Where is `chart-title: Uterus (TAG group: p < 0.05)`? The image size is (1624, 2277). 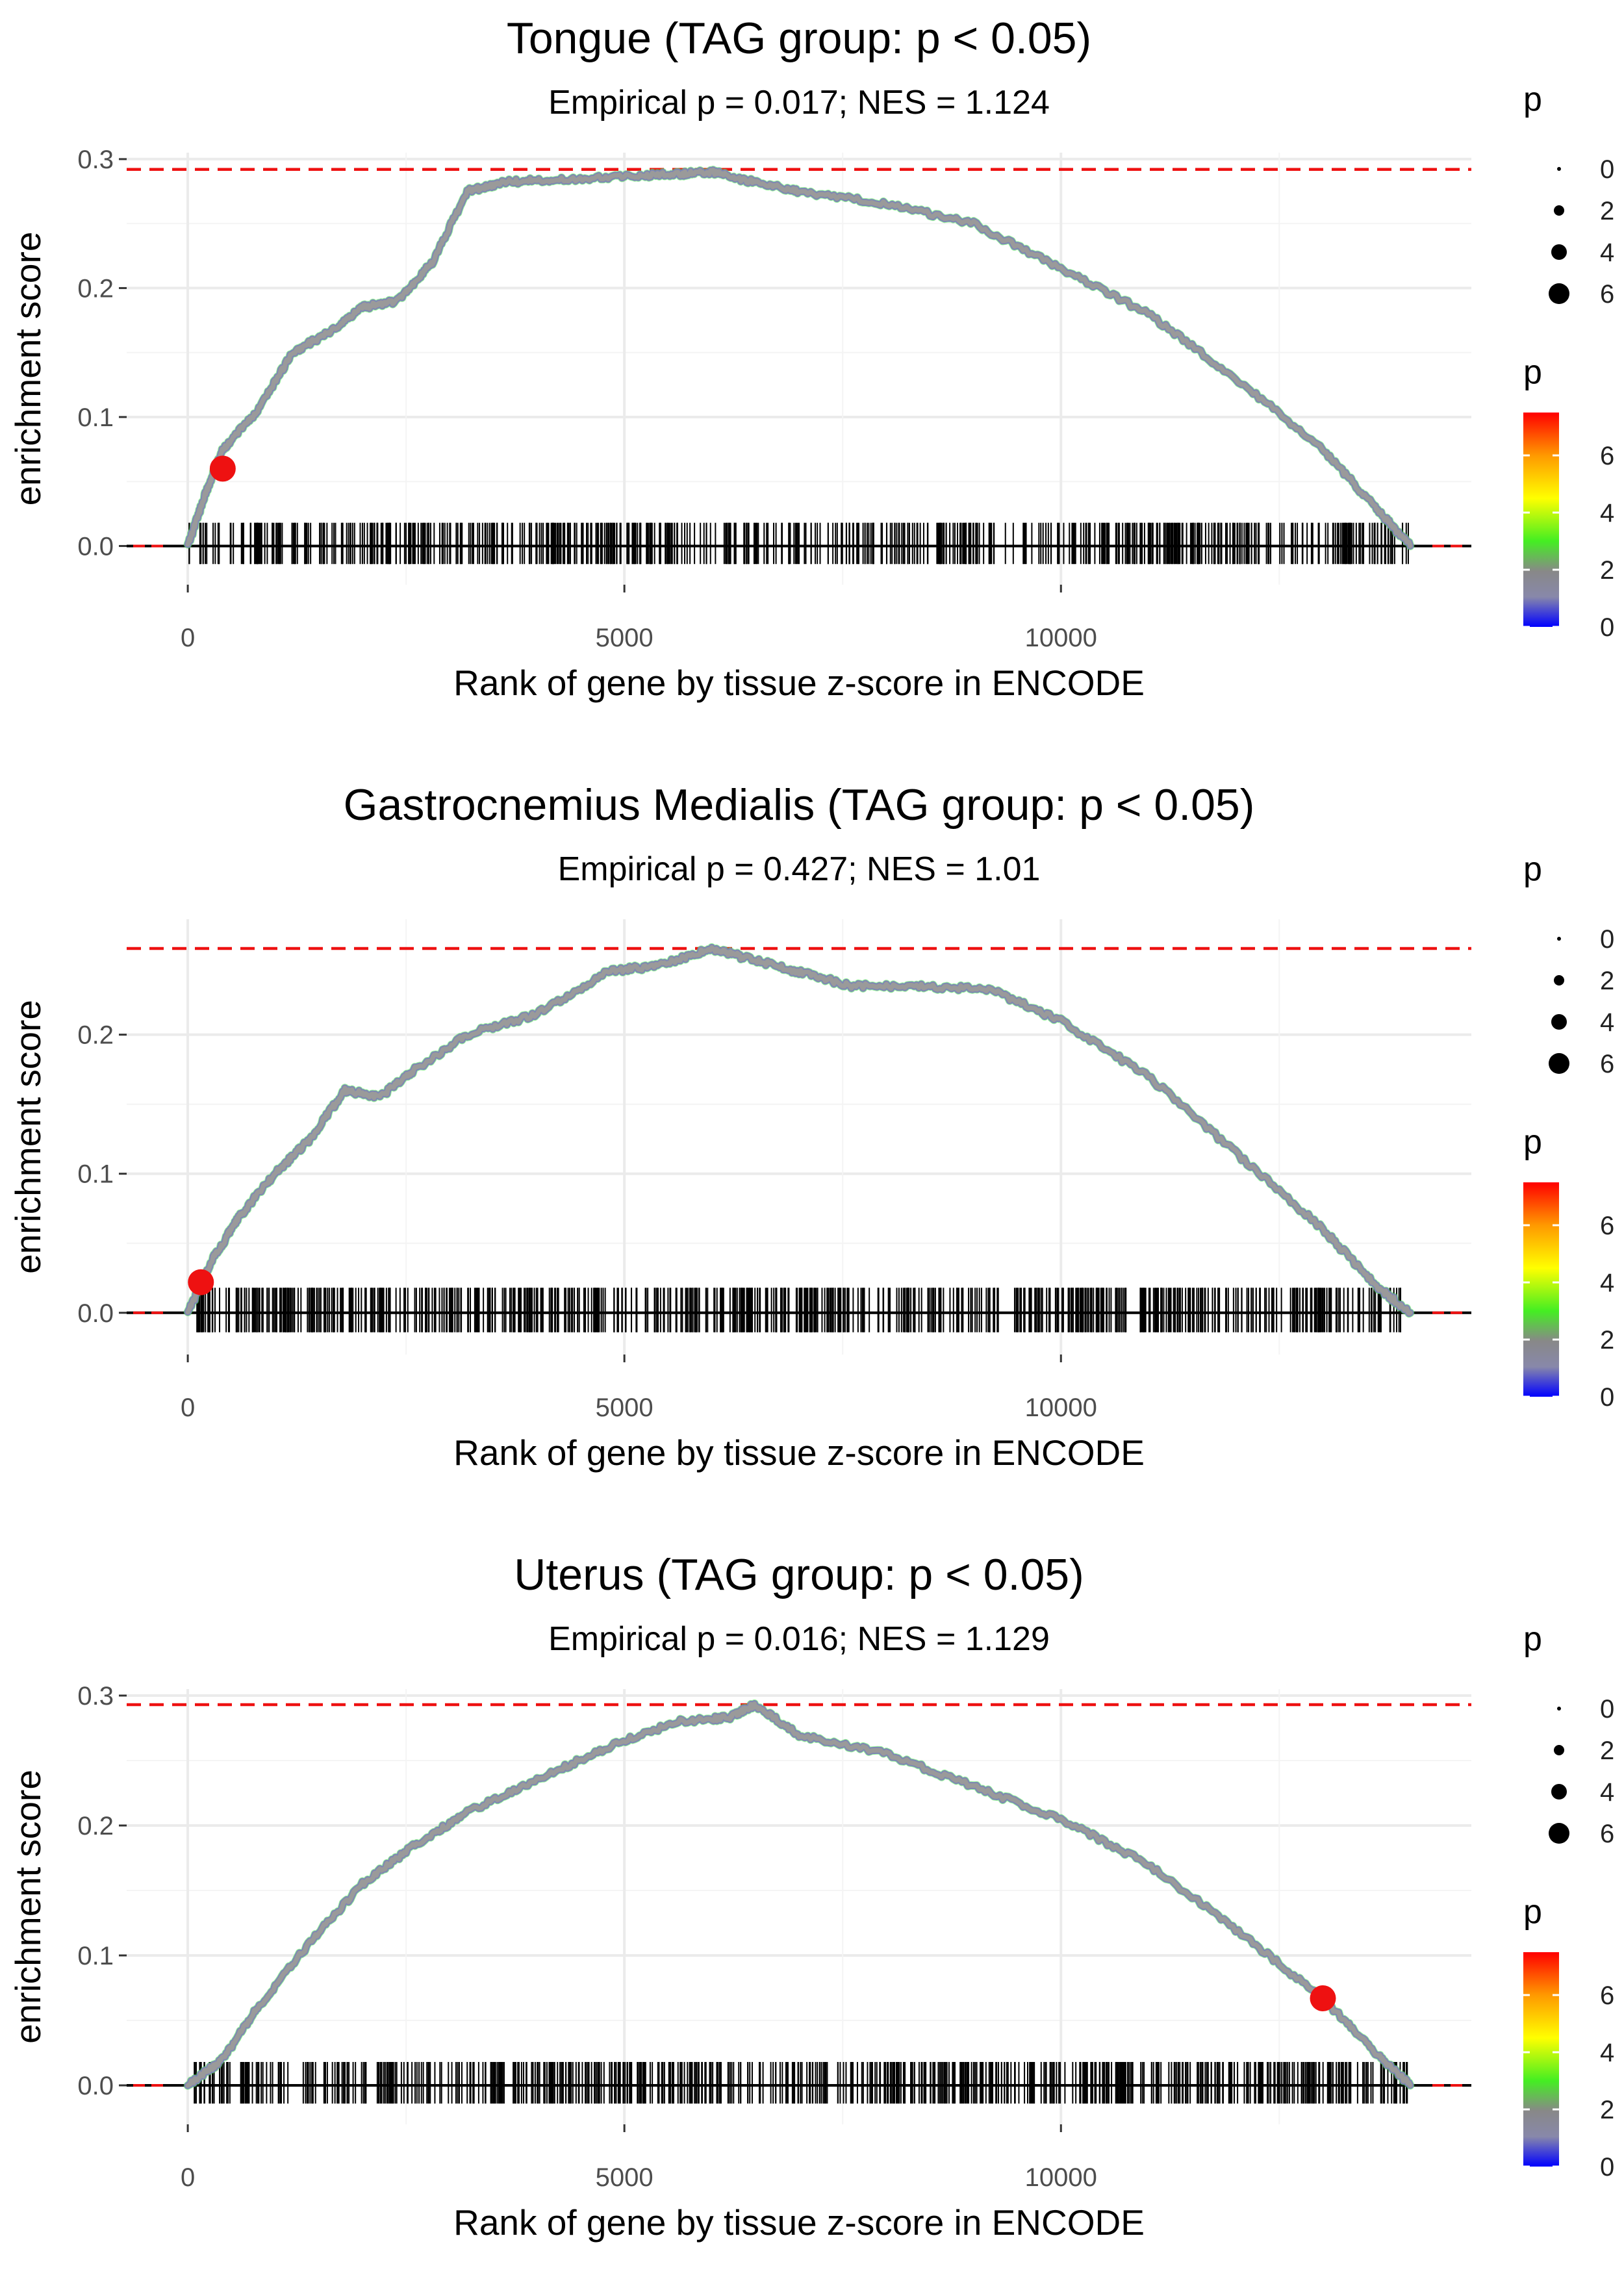
chart-title: Uterus (TAG group: p < 0.05) is located at coordinates (799, 1575).